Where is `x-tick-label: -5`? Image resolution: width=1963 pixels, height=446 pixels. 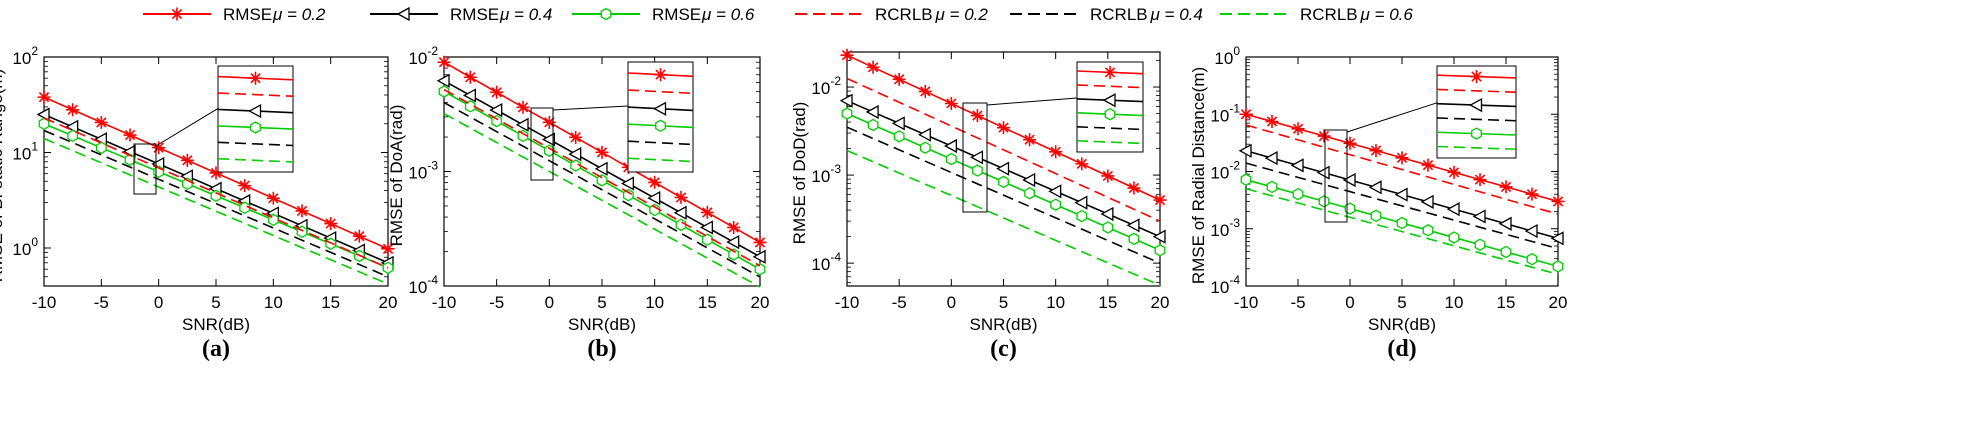
x-tick-label: -5 is located at coordinates (496, 302).